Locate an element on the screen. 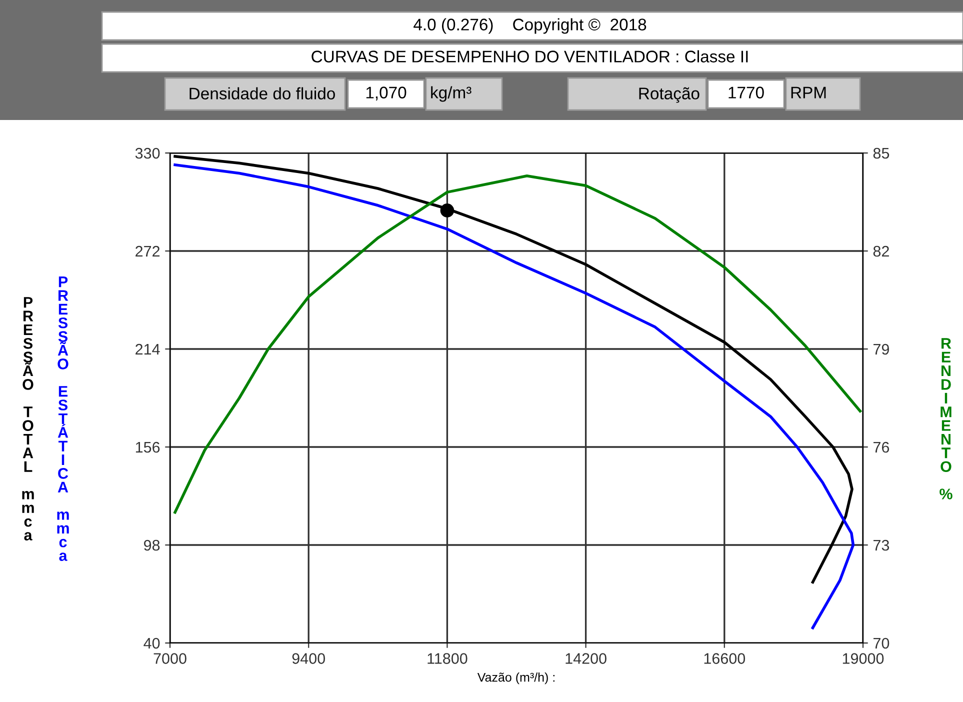 Image resolution: width=963 pixels, height=702 pixels. x-axis-title: Vazão (m³/h) : is located at coordinates (515, 678).